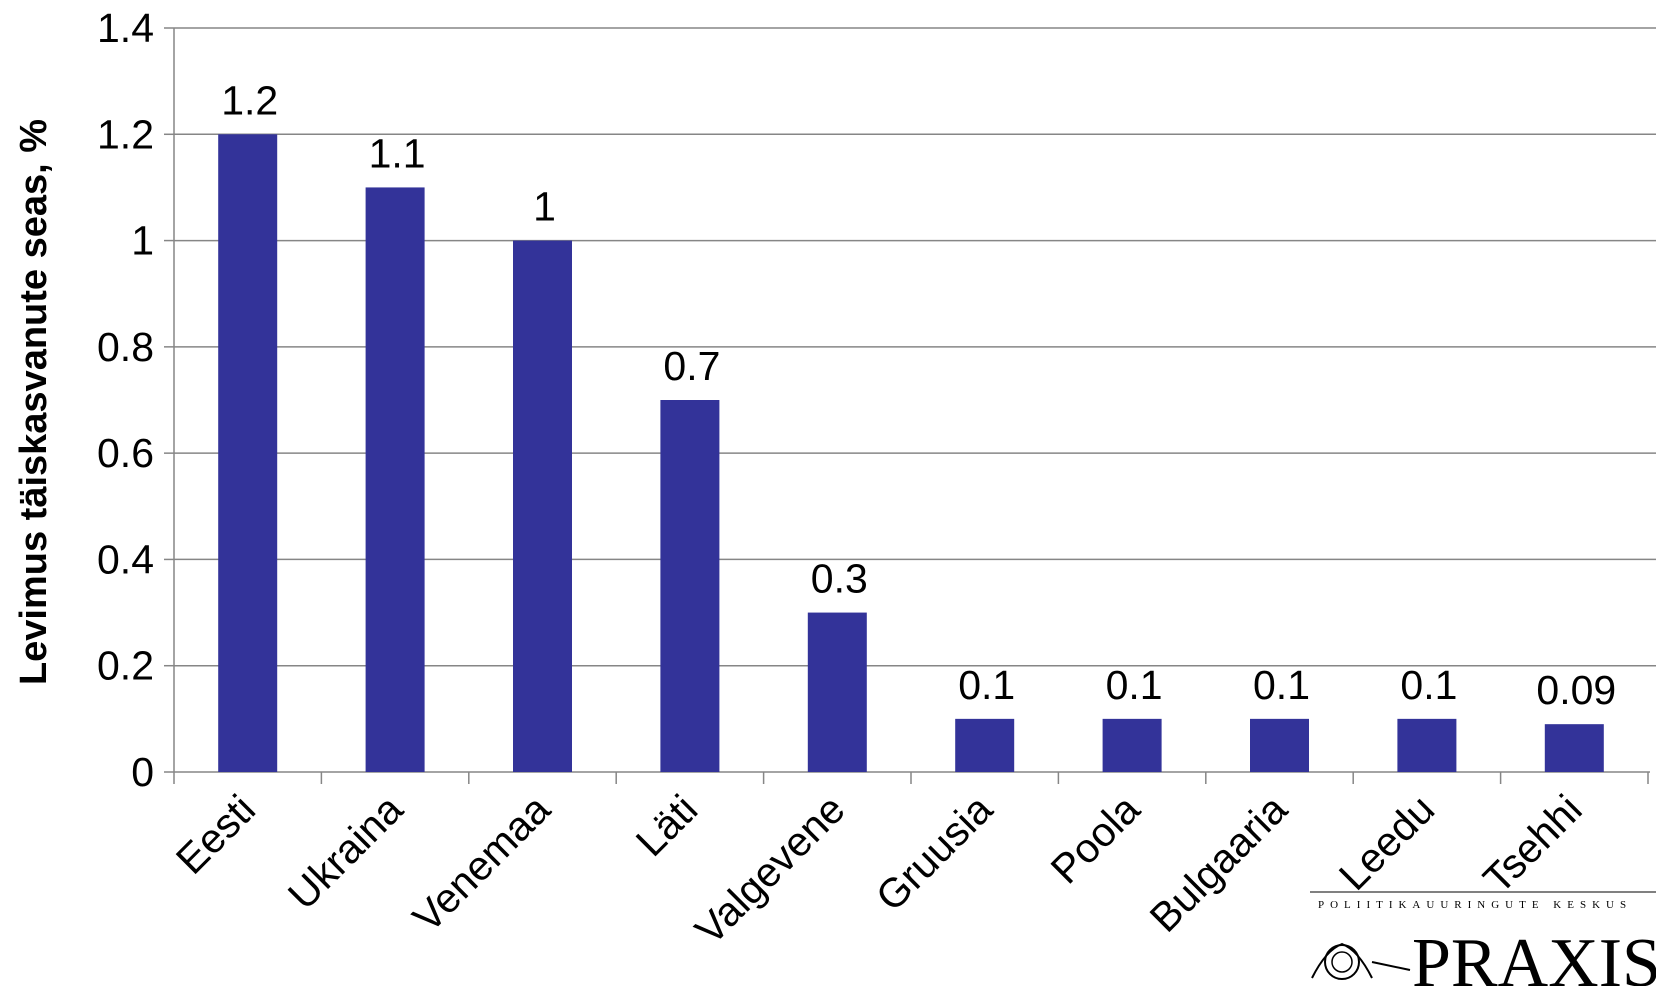 The height and width of the screenshot is (986, 1656). I want to click on category-label: Poola, so click(1095, 839).